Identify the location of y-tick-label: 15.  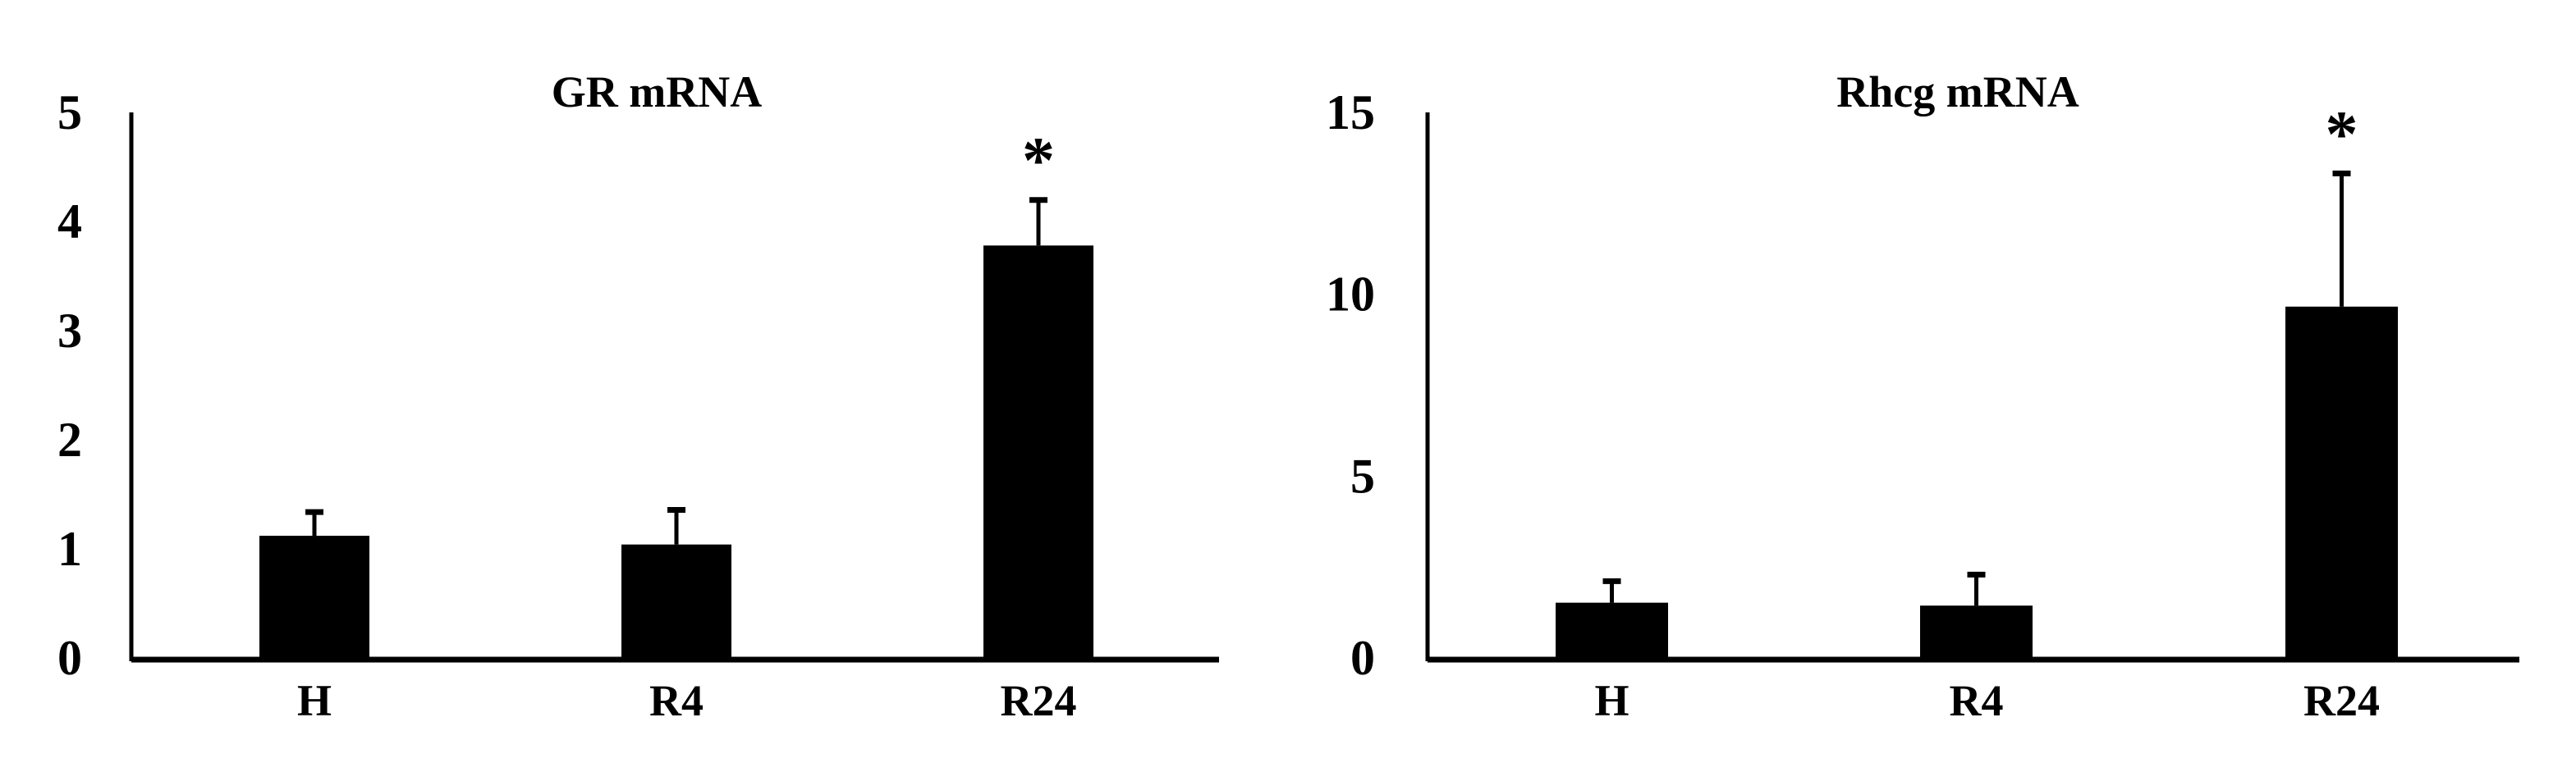
(1351, 112).